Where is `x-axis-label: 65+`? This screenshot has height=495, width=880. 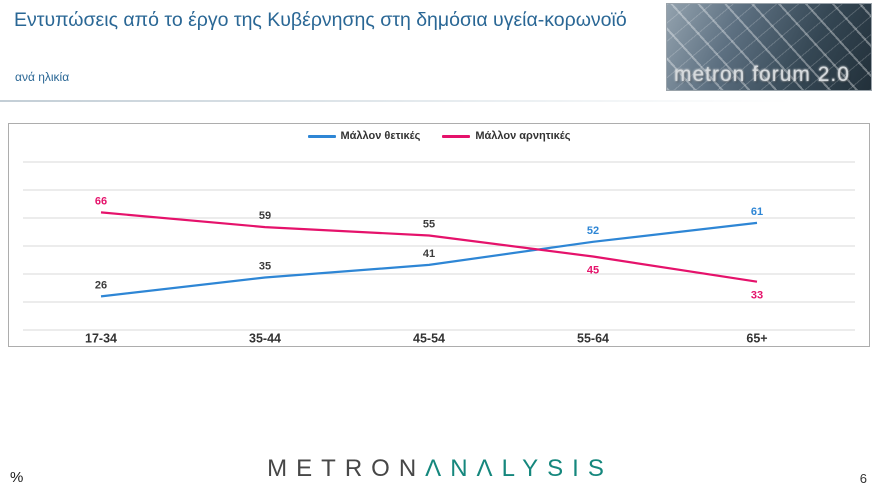
x-axis-label: 65+ is located at coordinates (756, 339).